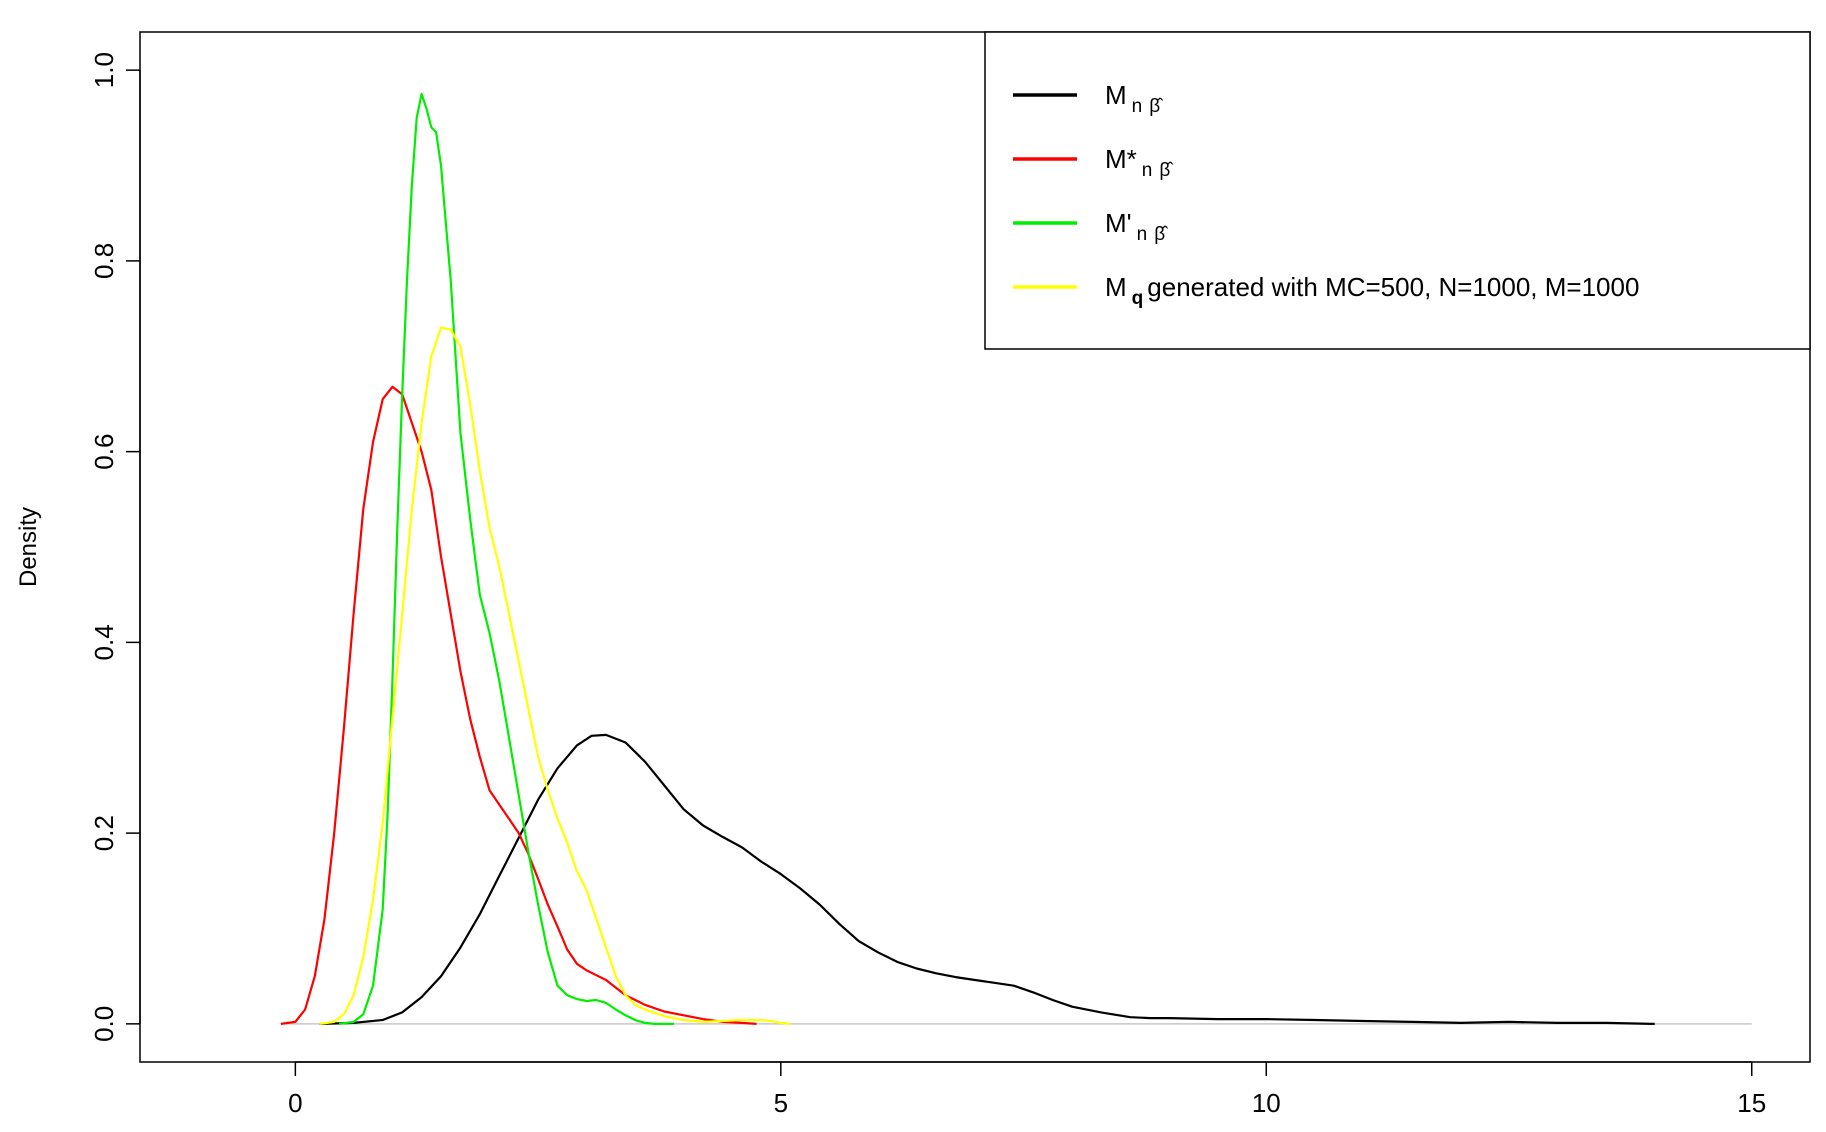  I want to click on y-tick-label: 0.6, so click(104, 452).